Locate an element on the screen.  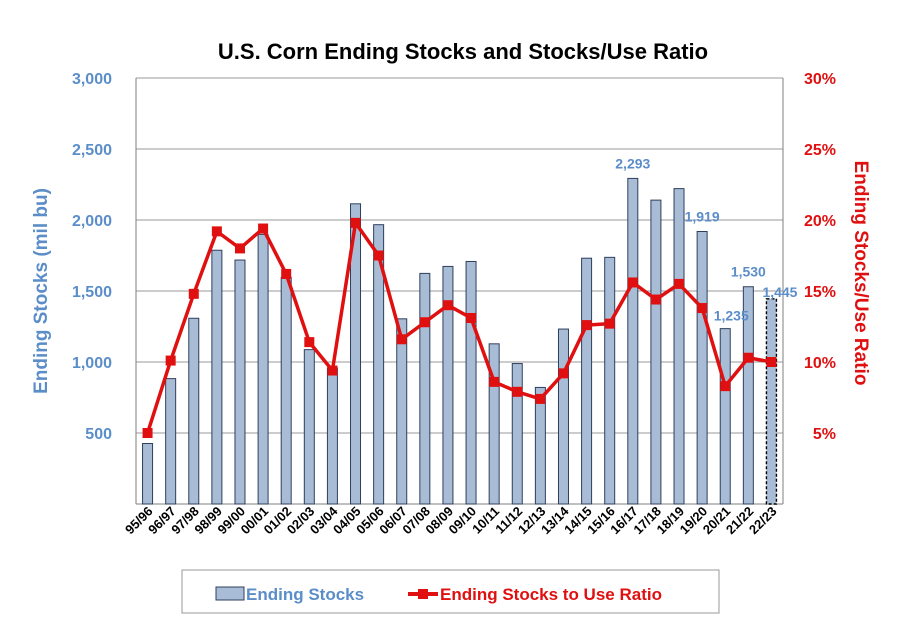
right-axis-label: Ending Stocks/Use Ratio is located at coordinates (860, 273).